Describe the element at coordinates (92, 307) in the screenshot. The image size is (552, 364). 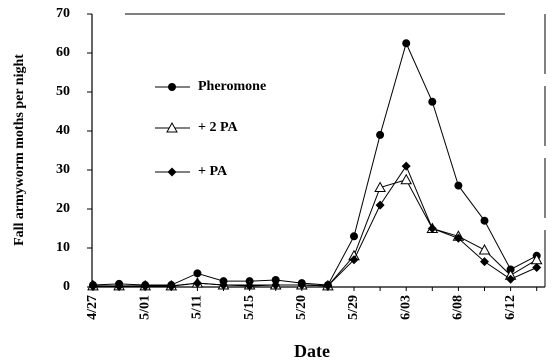
I see `x-tick-label: 4/27` at that location.